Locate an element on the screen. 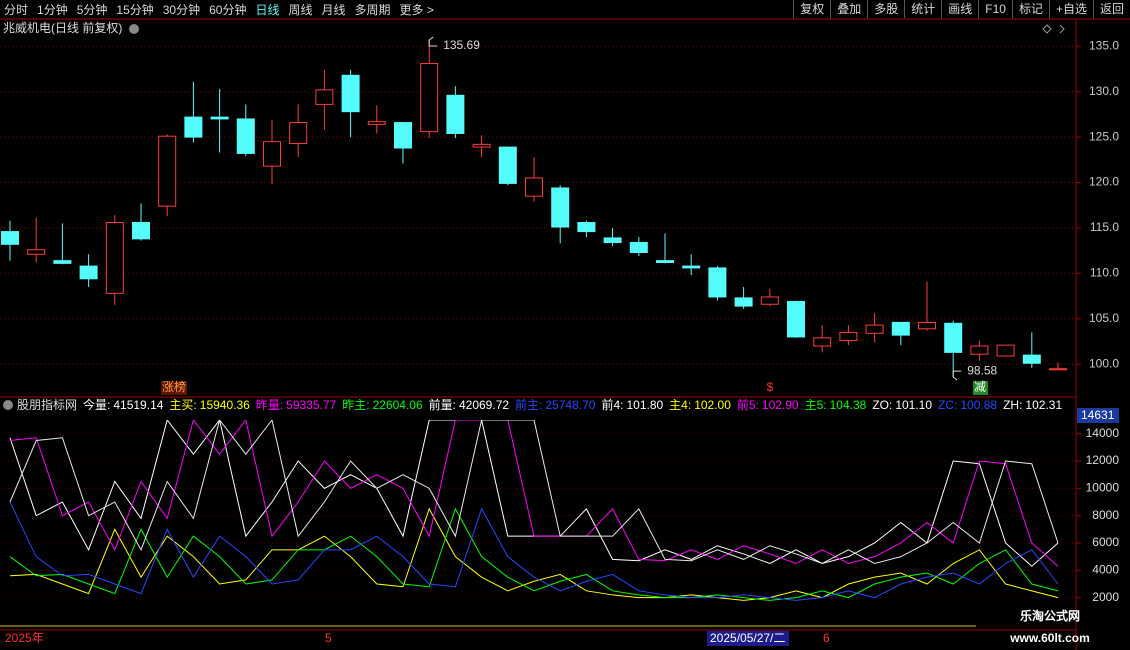  period-tab: 日线 is located at coordinates (267, 9).